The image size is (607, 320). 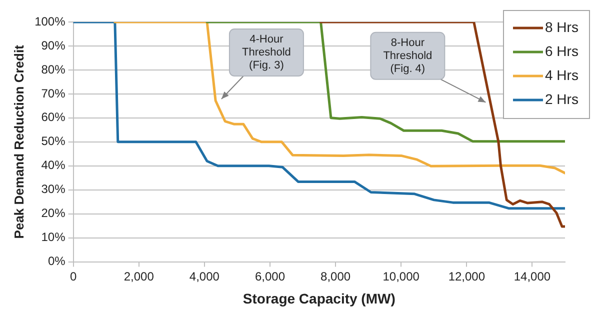 I want to click on x-tick-label: 6,000, so click(x=270, y=276).